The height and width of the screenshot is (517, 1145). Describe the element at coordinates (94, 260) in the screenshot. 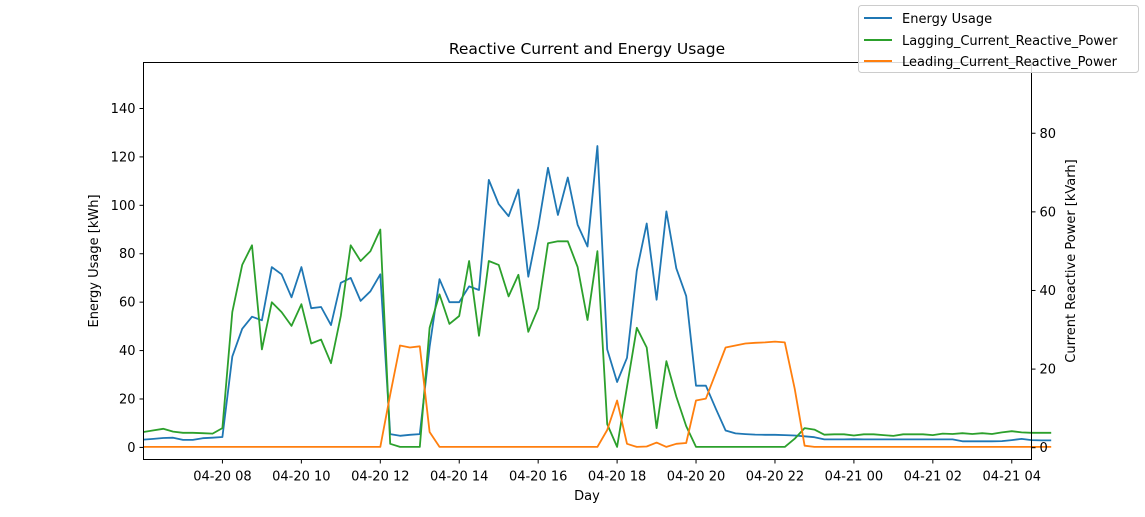

I see `y-axis-left-label: Energy Usage [kWh]` at that location.